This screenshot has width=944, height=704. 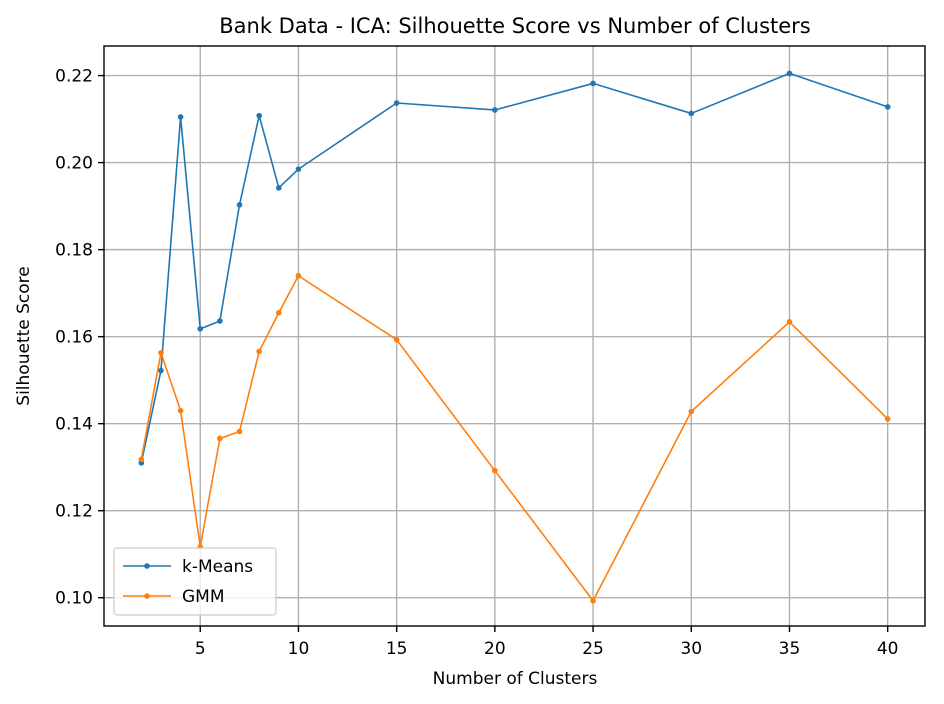 What do you see at coordinates (74, 251) in the screenshot?
I see `y-tick-label: 0.18` at bounding box center [74, 251].